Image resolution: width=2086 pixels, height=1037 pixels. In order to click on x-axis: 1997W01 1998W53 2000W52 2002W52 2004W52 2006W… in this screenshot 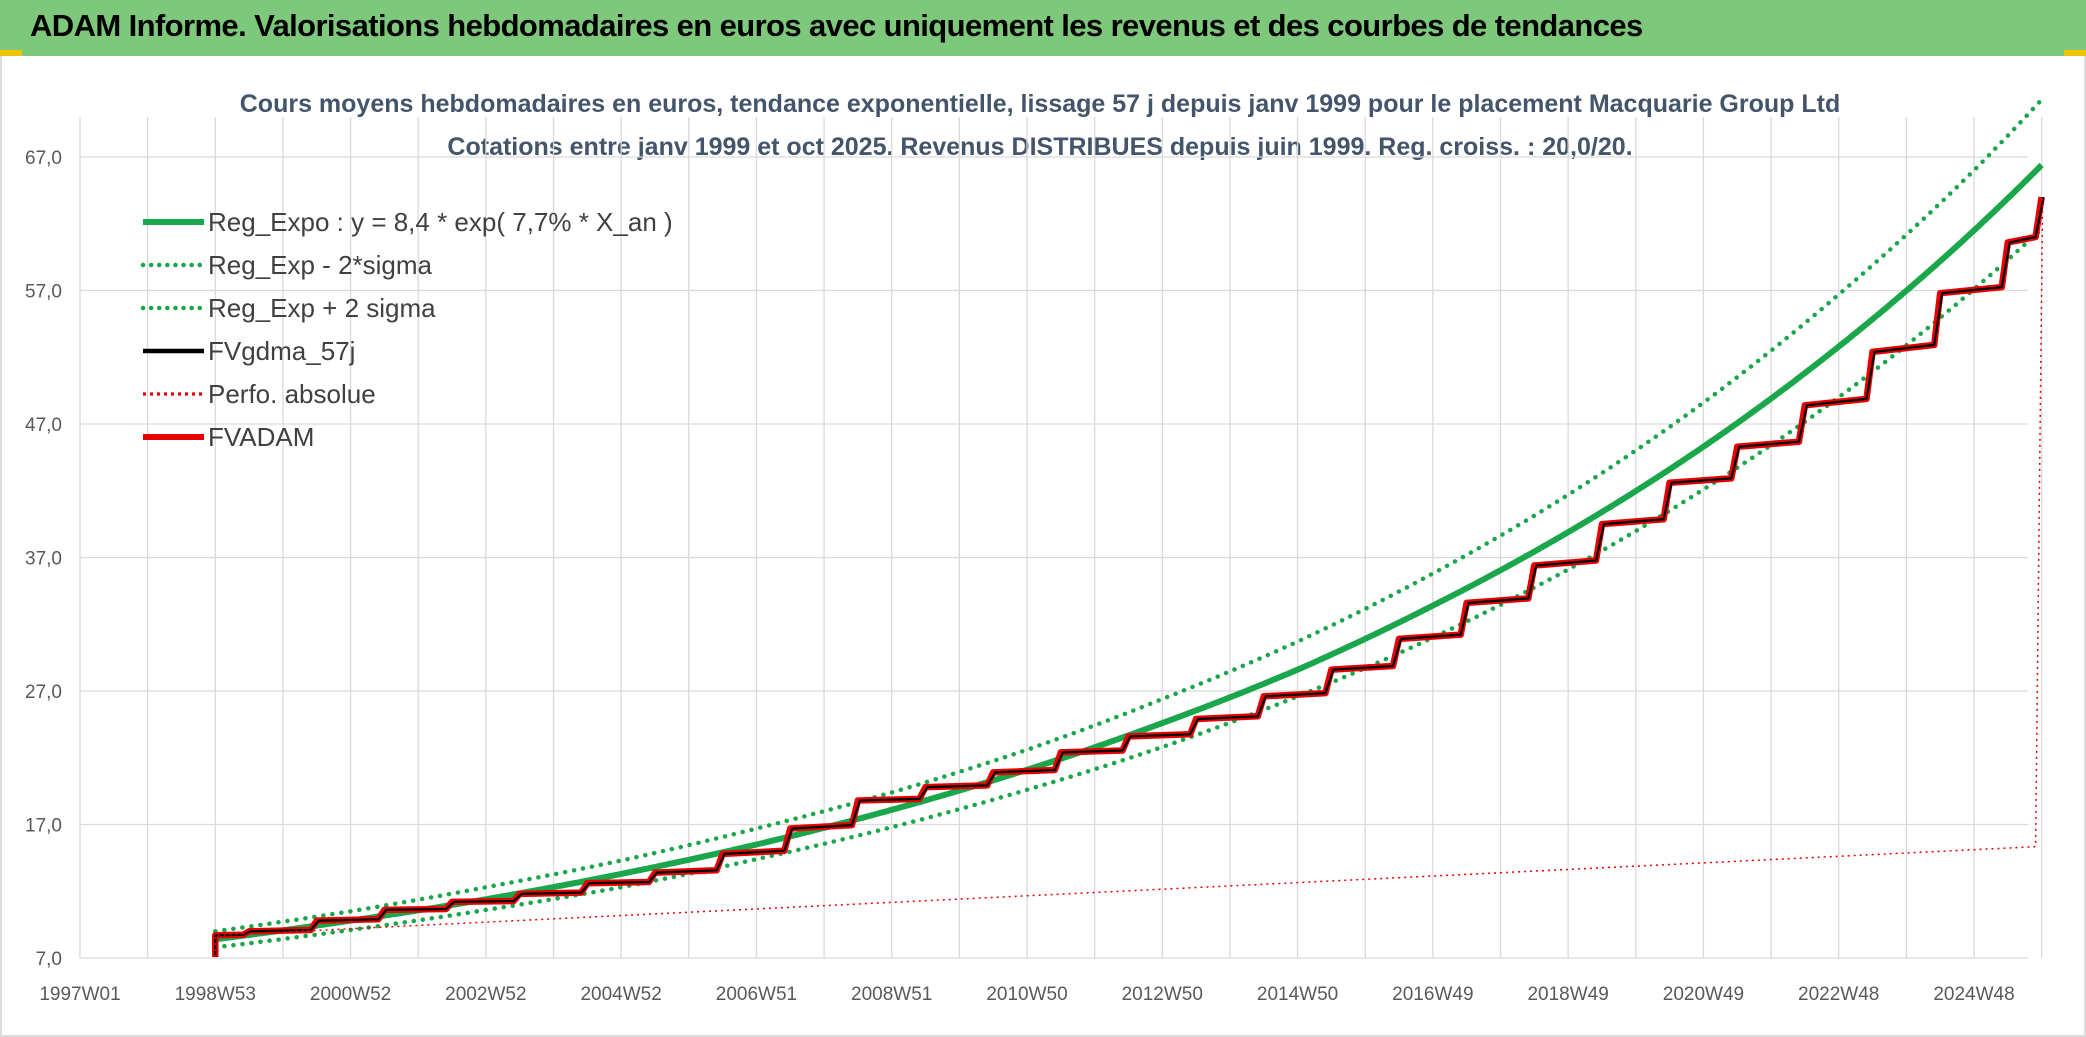, I will do `click(1026, 994)`.